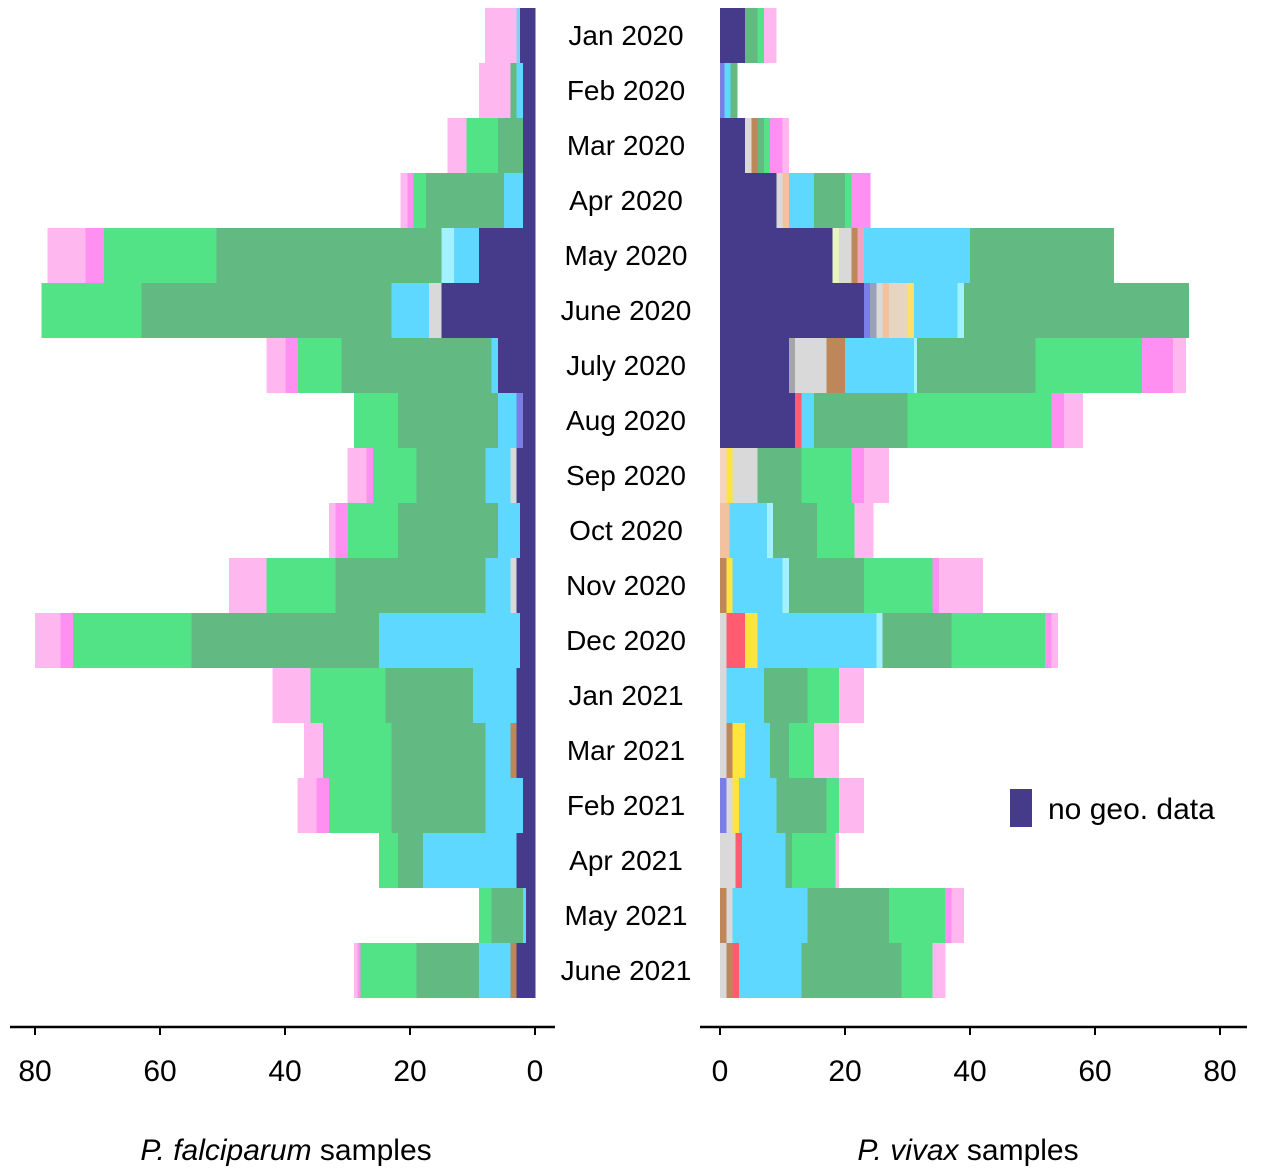  What do you see at coordinates (844, 1071) in the screenshot?
I see `vivax-tick-label-20: 20` at bounding box center [844, 1071].